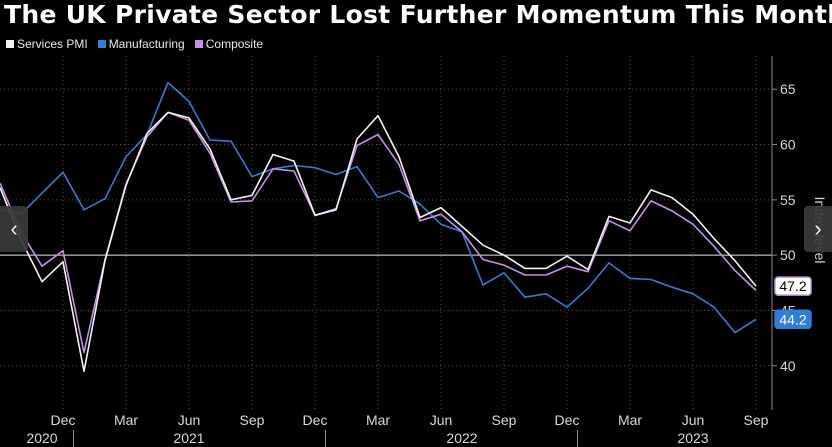 This screenshot has height=447, width=832. Describe the element at coordinates (788, 366) in the screenshot. I see `y-tick-label: 40` at that location.